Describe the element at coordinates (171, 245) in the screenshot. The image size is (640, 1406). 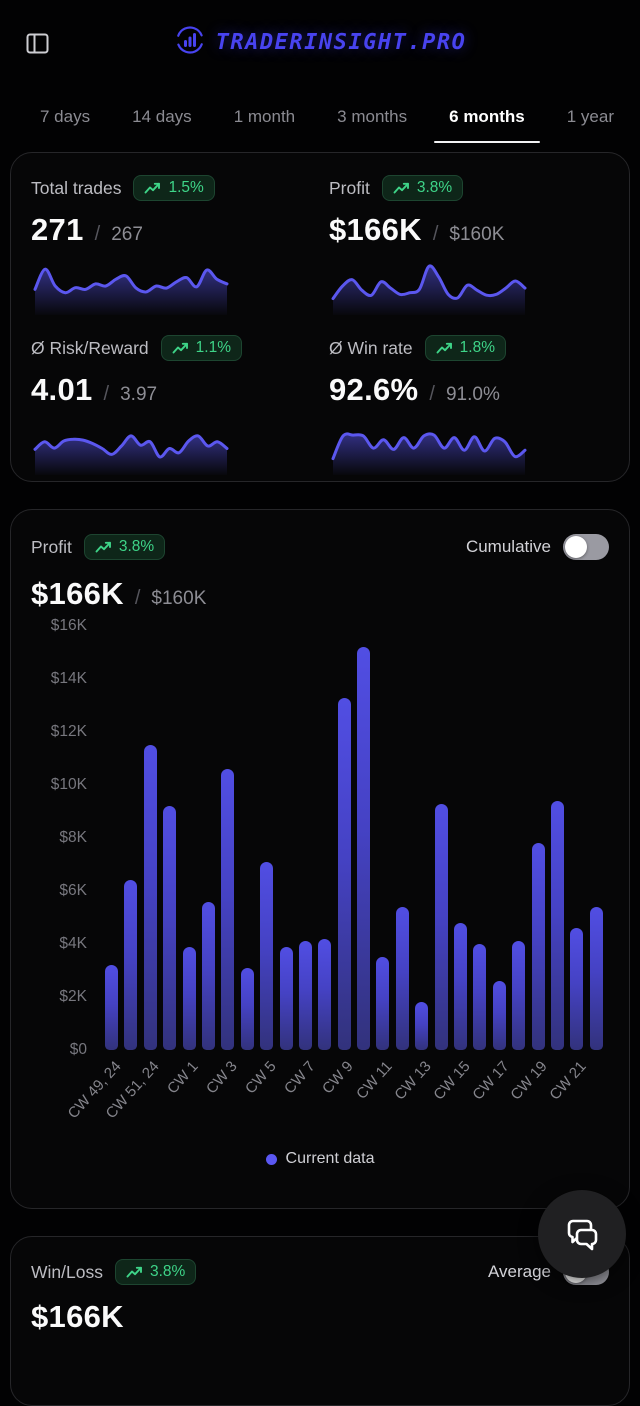
I see `stat-total-trades: Total trades 1.5% 271 / 267` at that location.